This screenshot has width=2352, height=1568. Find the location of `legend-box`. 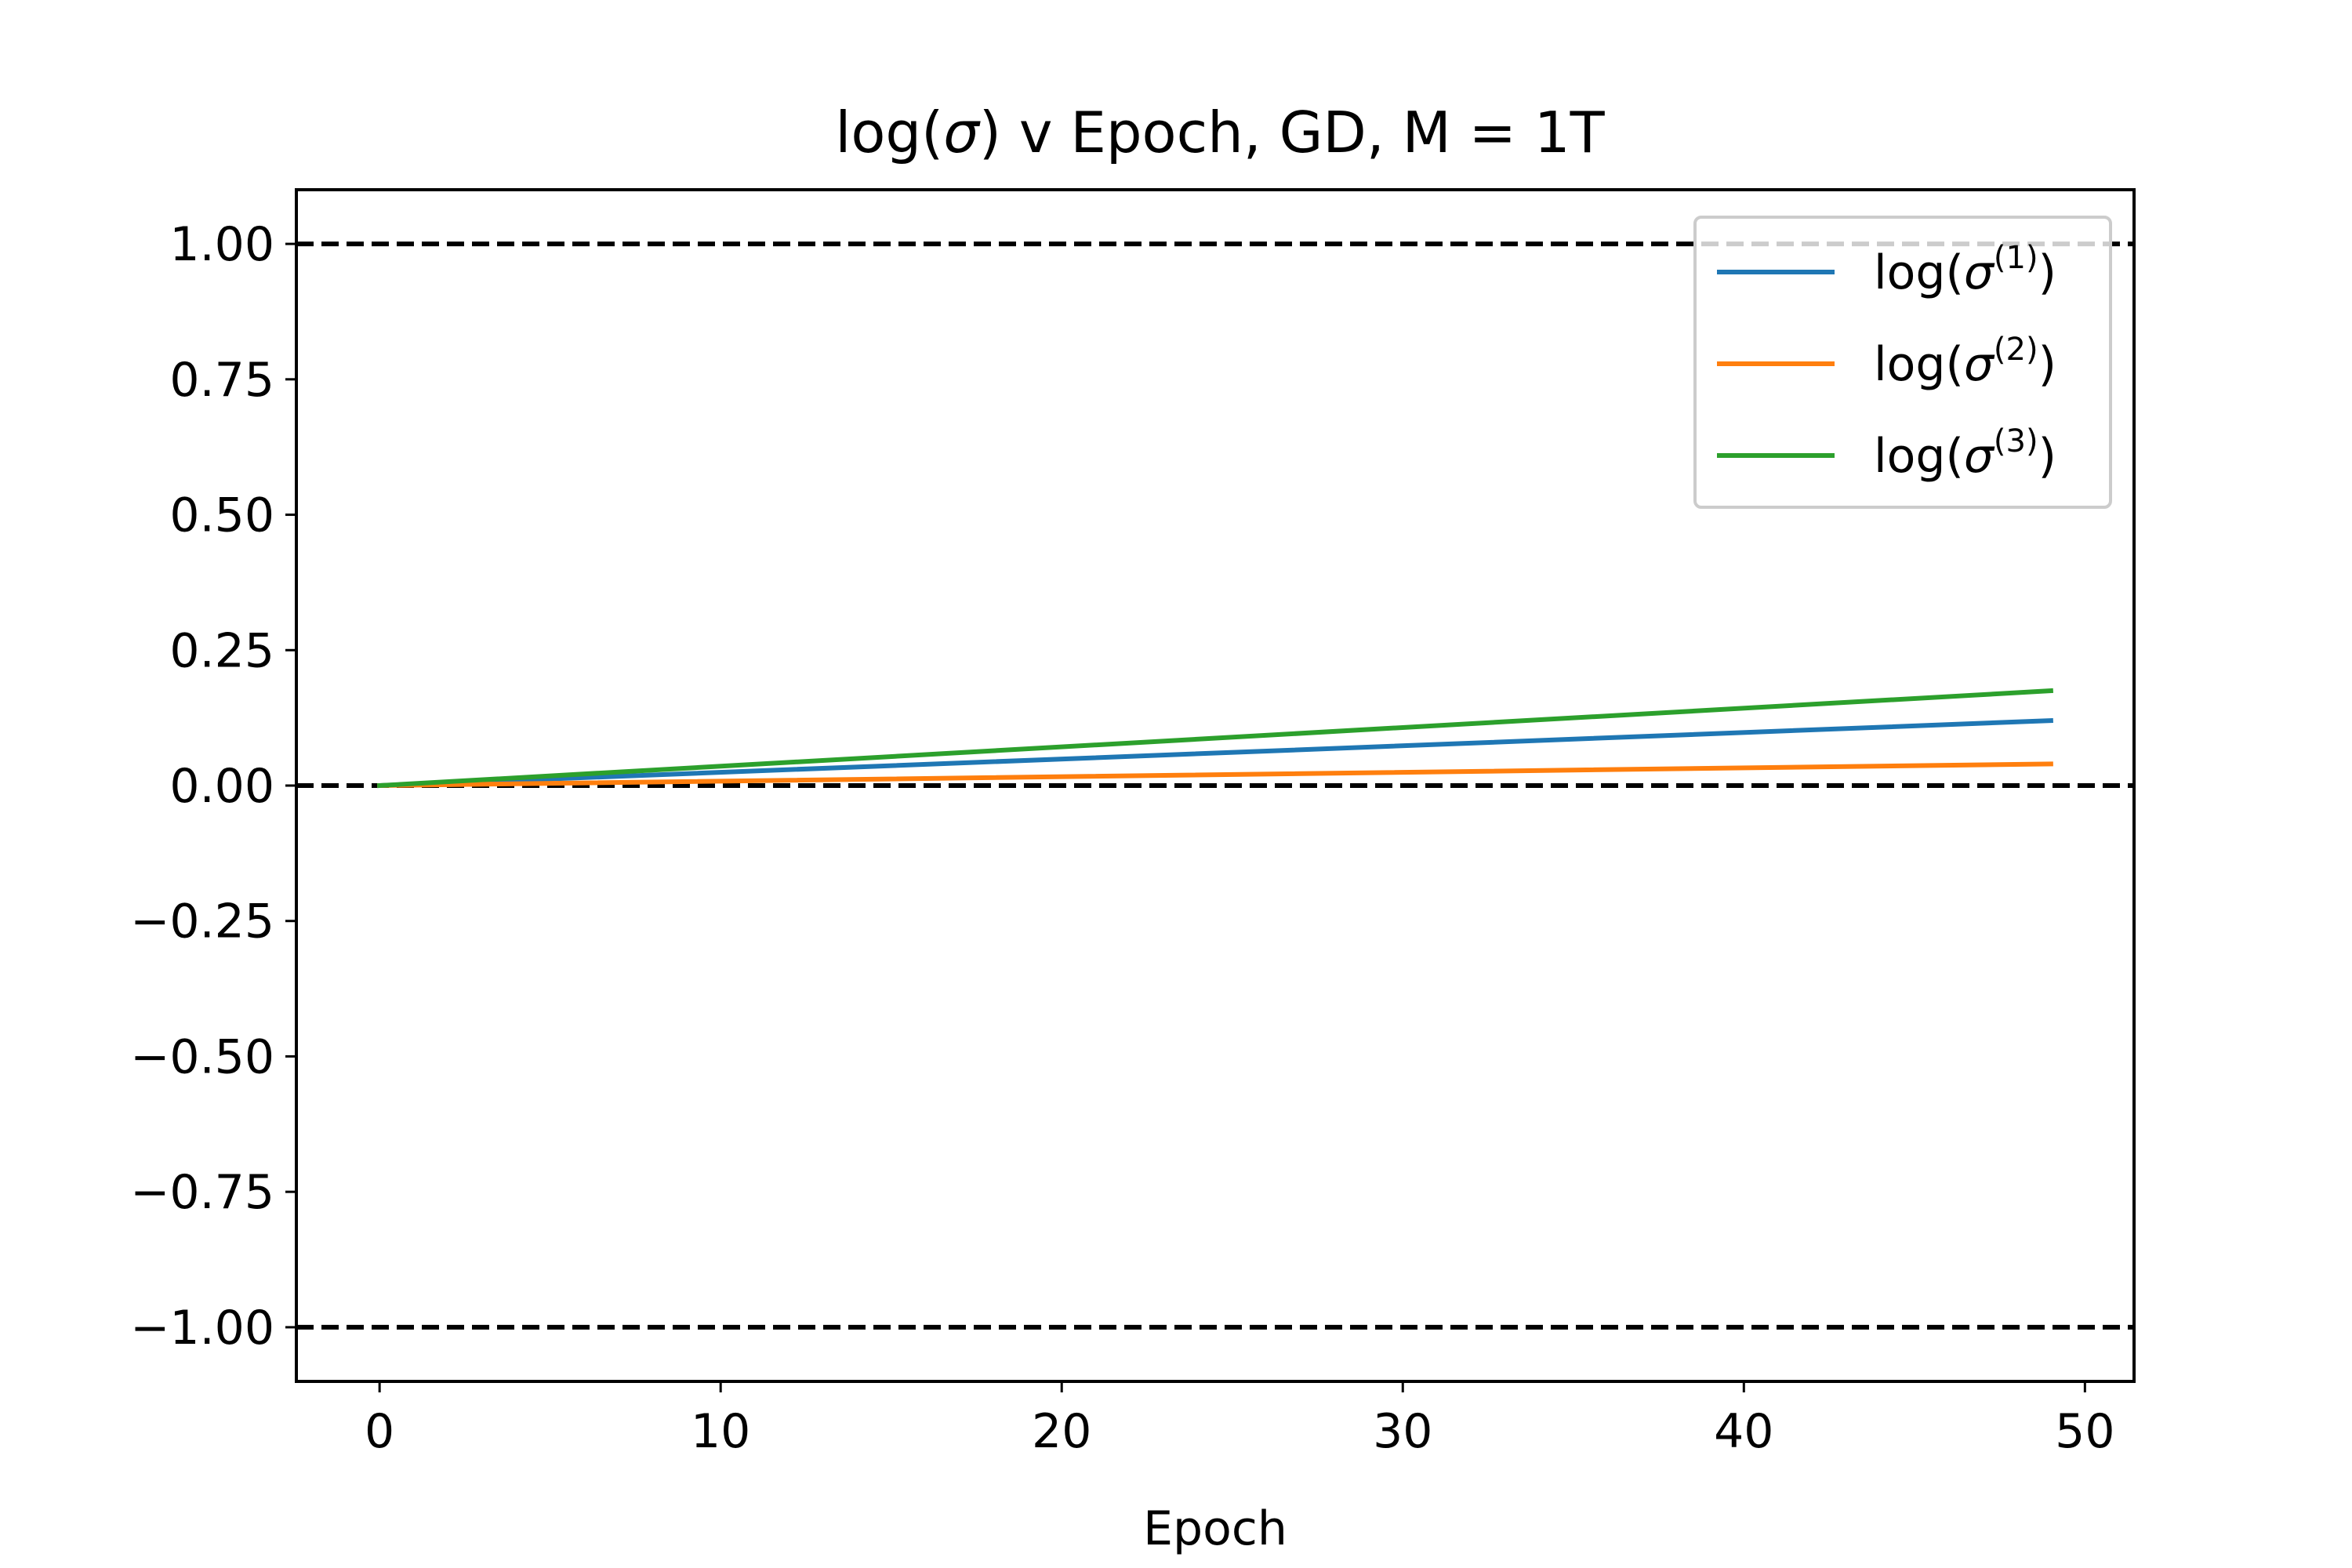

legend-box is located at coordinates (1902, 362).